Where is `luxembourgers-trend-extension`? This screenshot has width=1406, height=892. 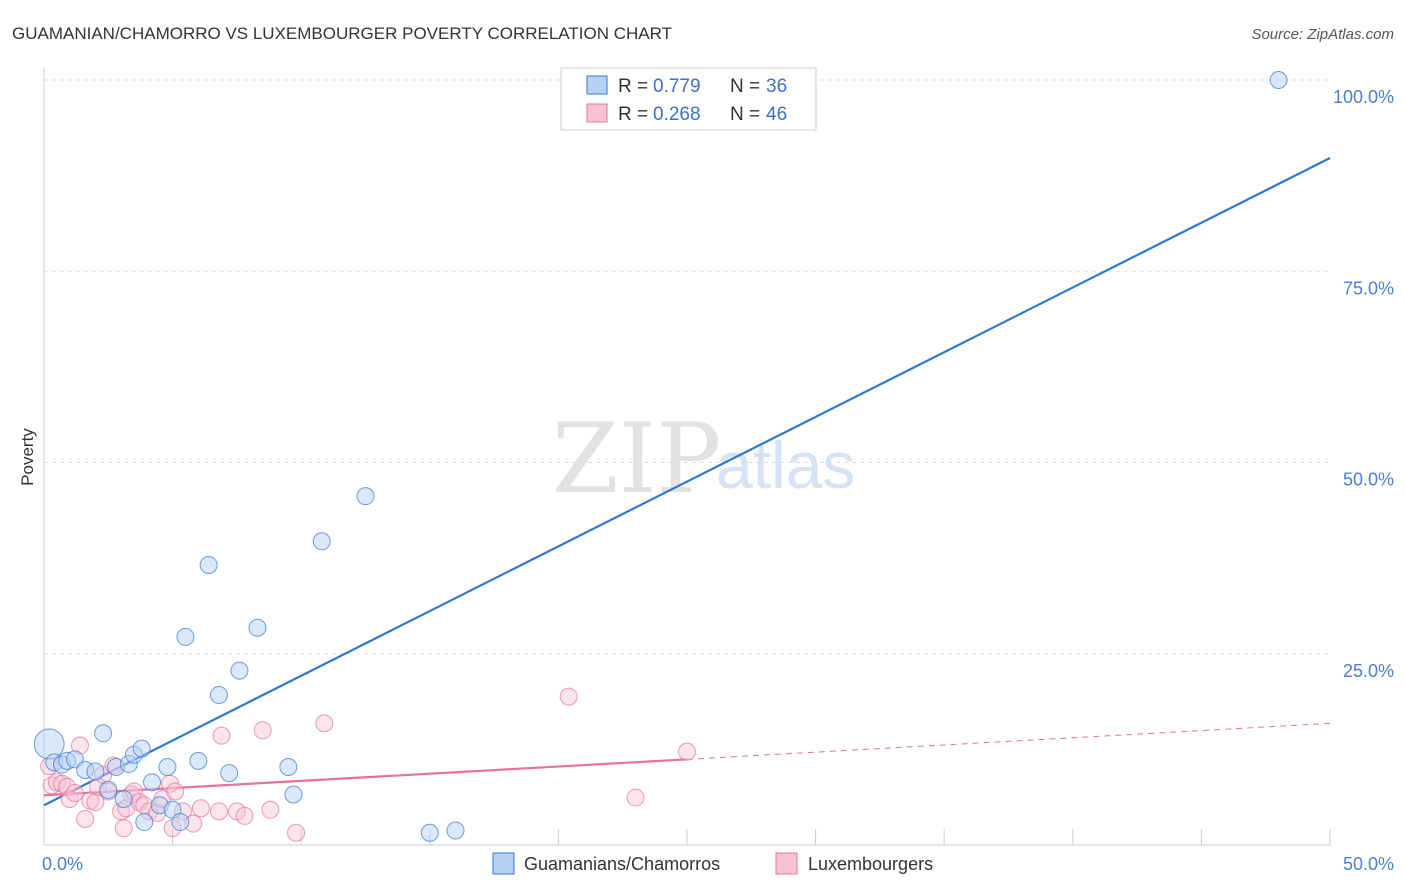
luxembourgers-trend-extension is located at coordinates (1008, 741).